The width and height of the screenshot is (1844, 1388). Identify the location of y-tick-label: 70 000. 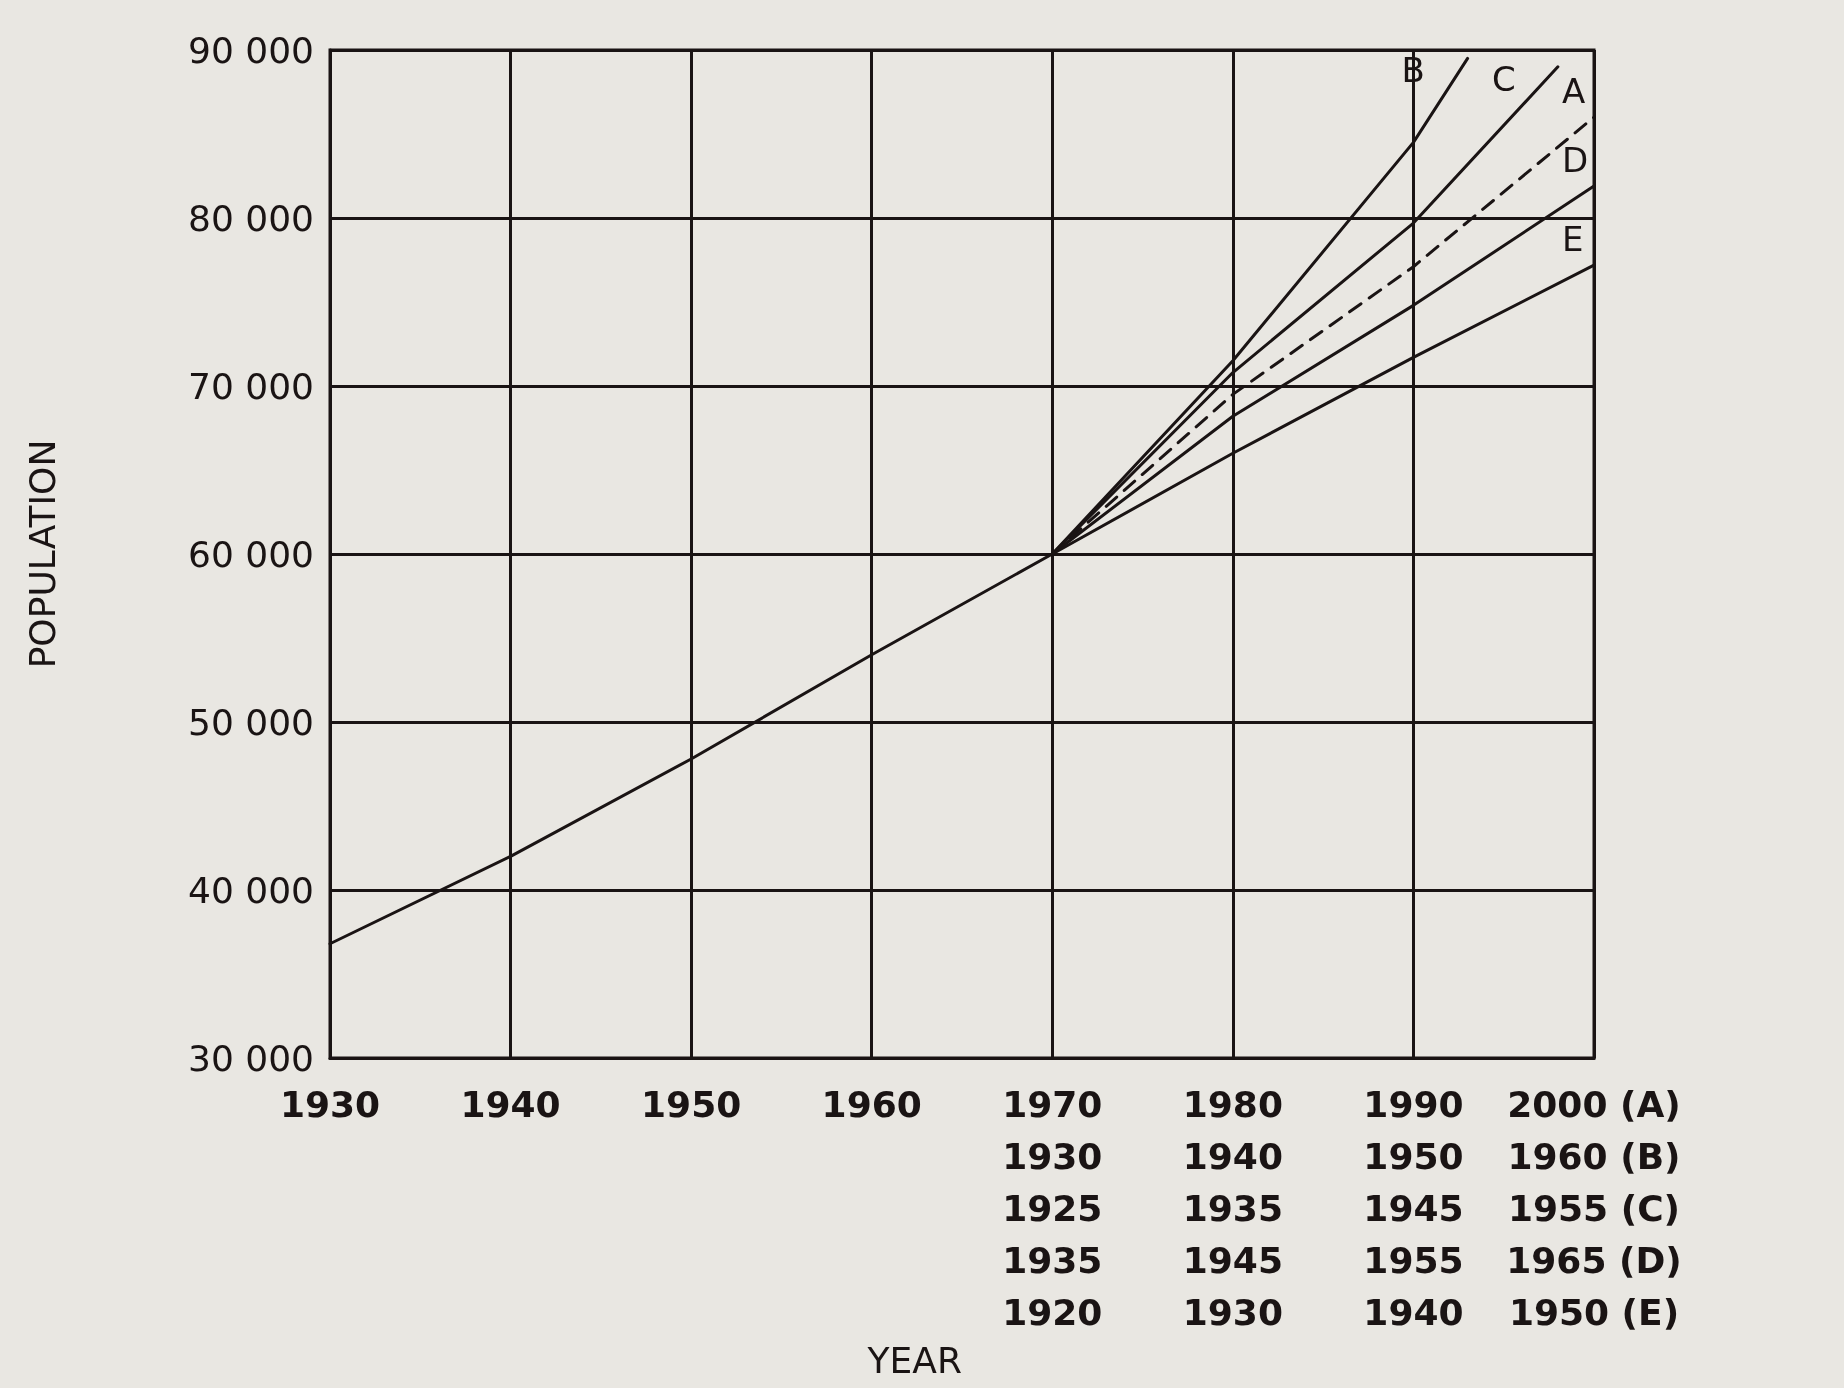
(251, 386).